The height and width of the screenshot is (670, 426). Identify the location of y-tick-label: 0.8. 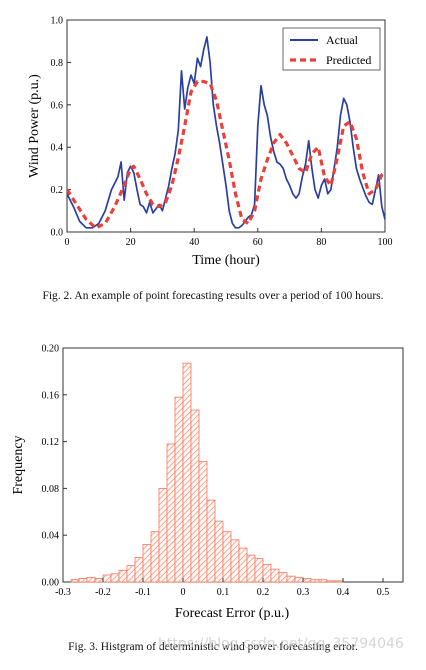
(57, 63).